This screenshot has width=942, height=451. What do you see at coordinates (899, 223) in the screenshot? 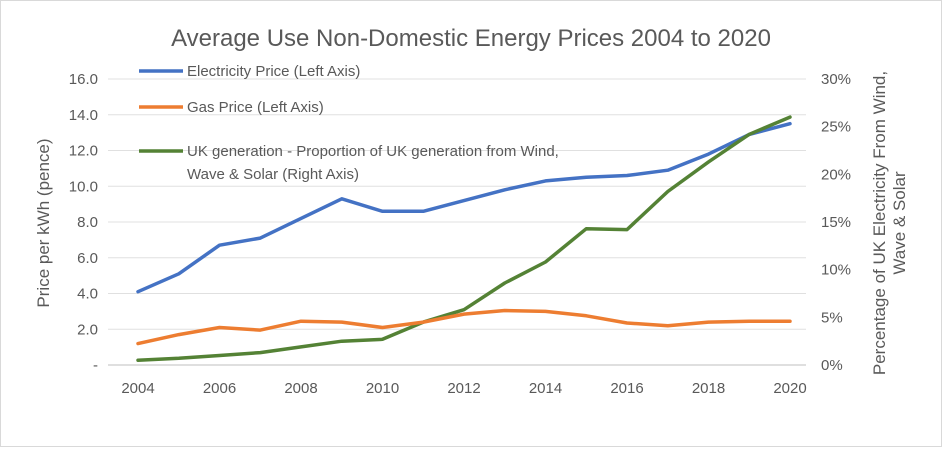
I see `right-axis-title-line: Wave & Solar` at bounding box center [899, 223].